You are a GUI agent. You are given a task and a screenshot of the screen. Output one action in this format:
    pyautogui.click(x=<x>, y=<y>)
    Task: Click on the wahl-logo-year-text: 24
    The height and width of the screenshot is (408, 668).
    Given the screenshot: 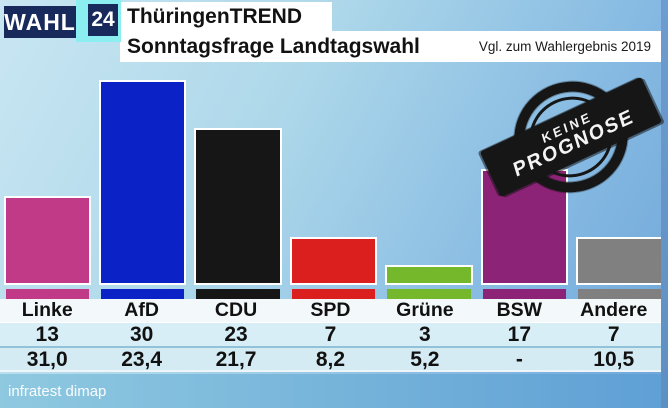 What is the action you would take?
    pyautogui.click(x=103, y=19)
    